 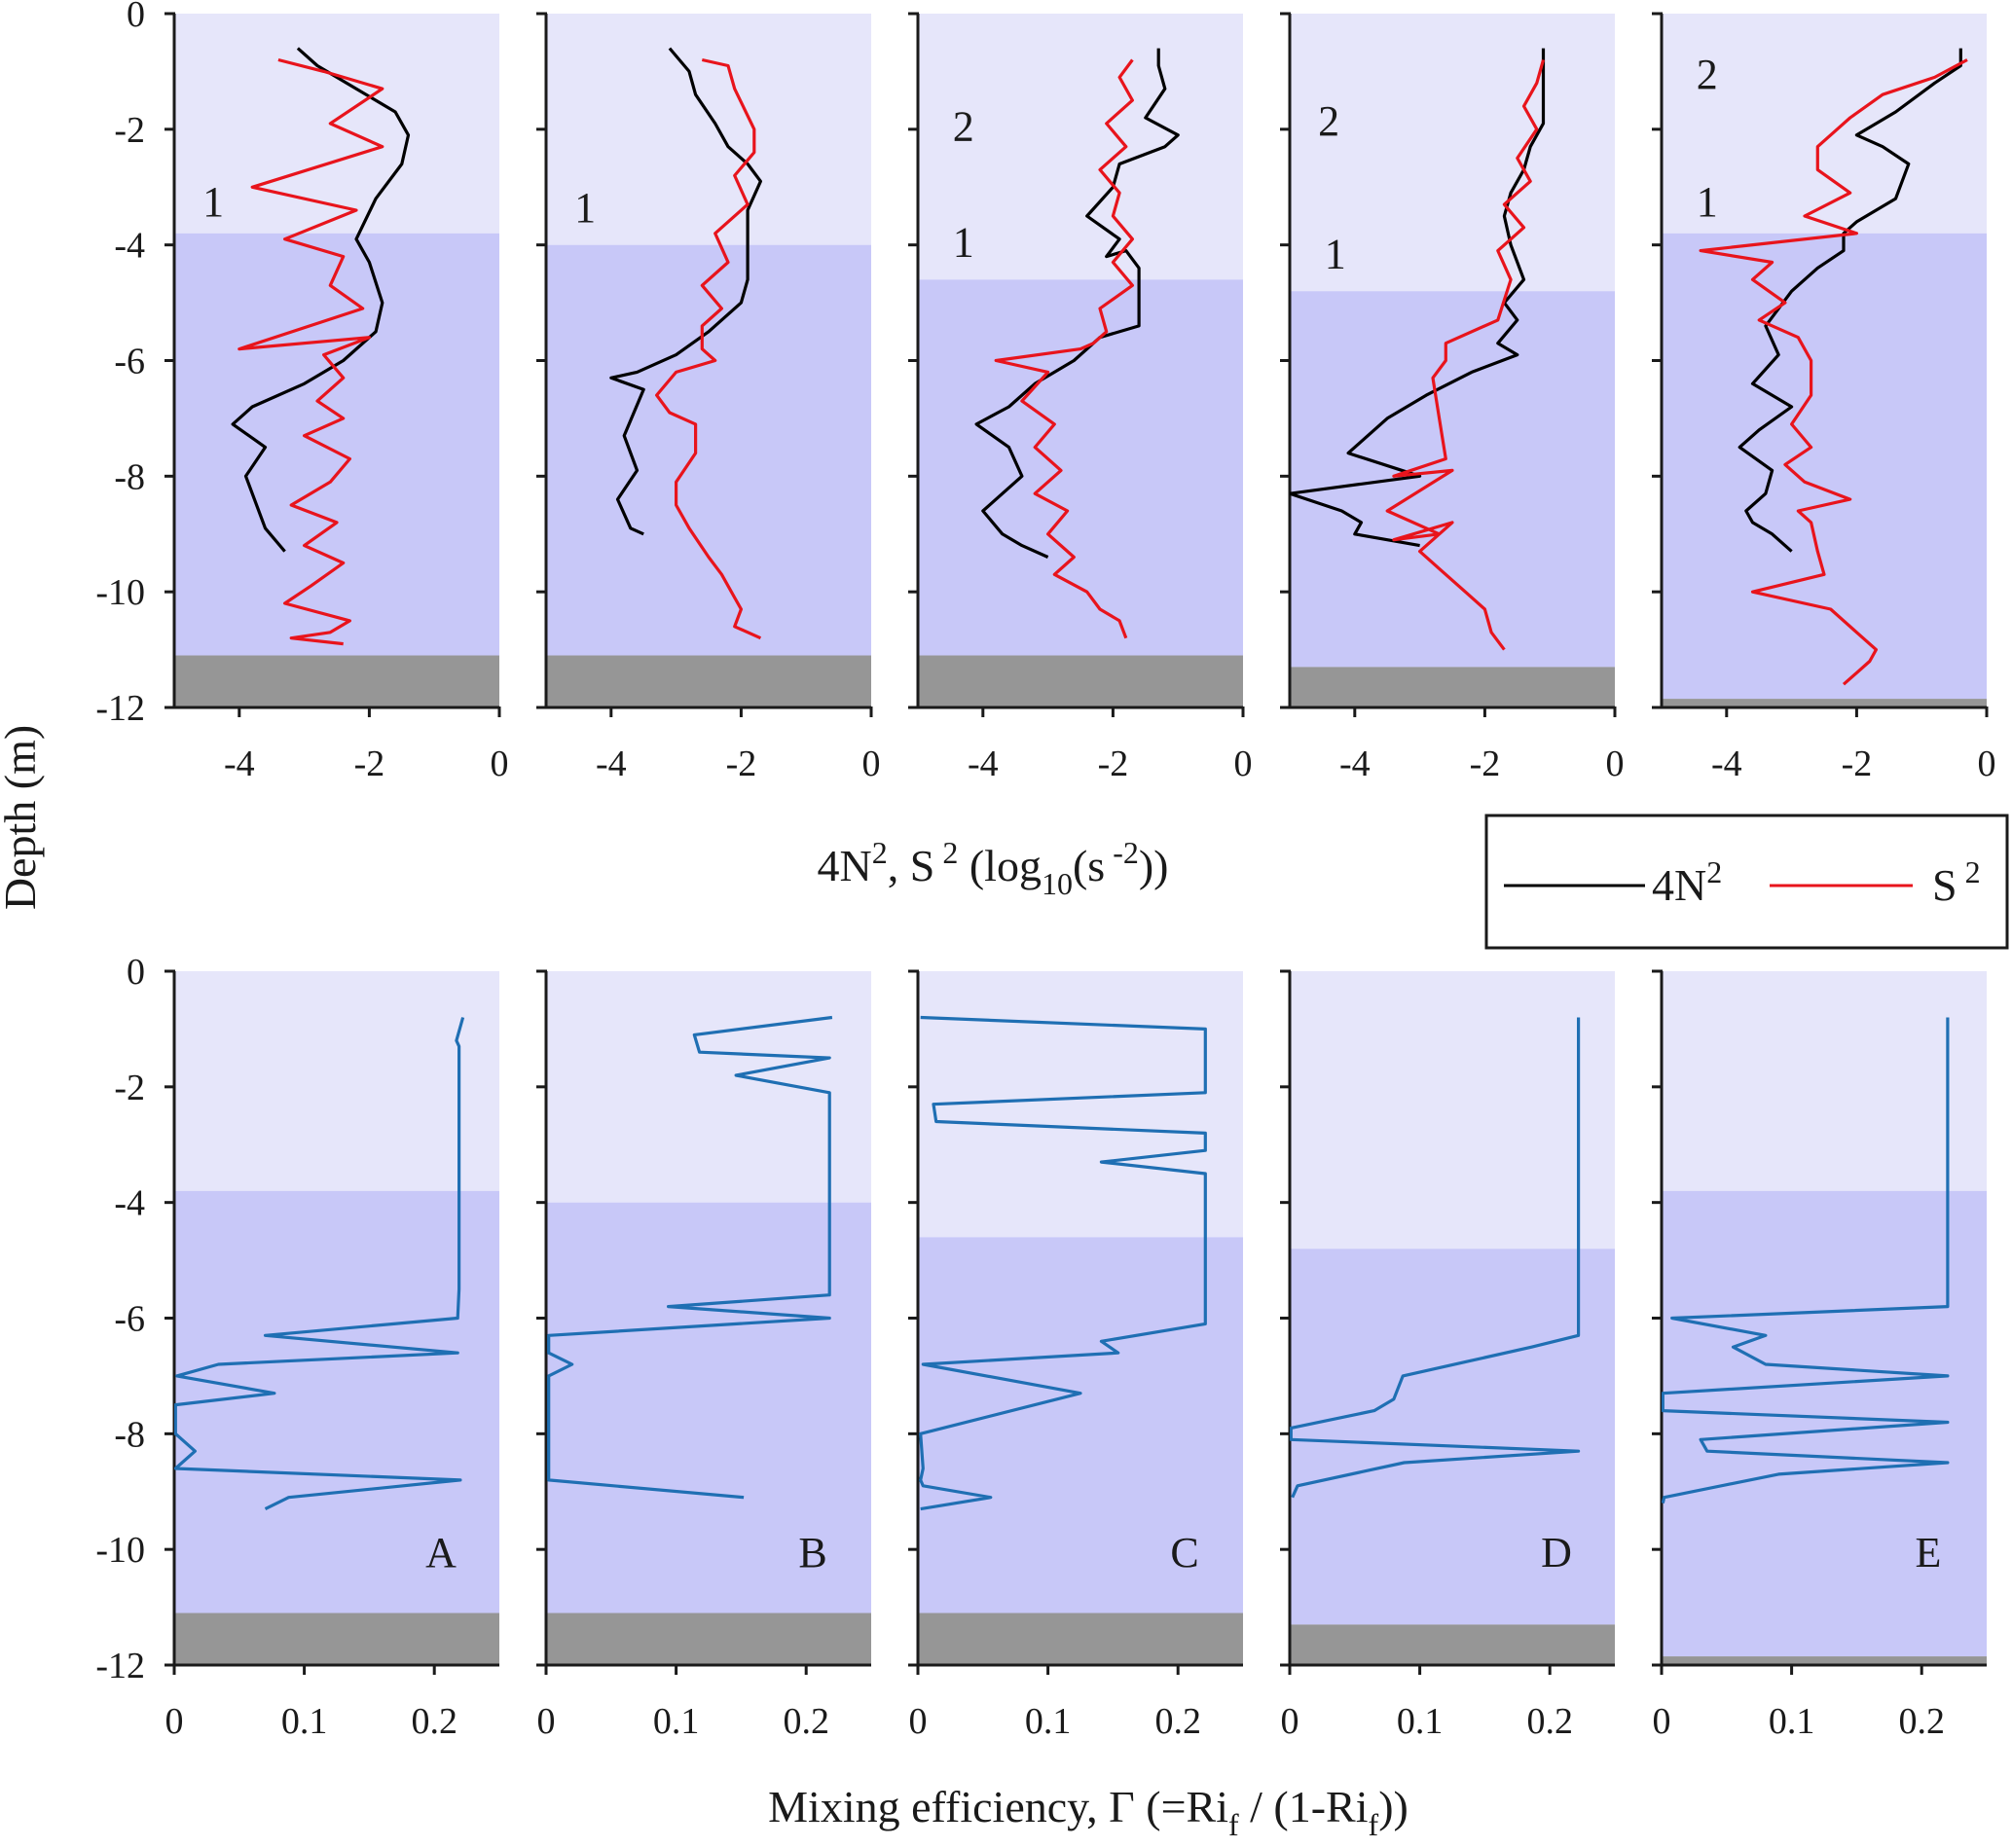 I want to click on panel-e-top: -4 -2 0 2 1, so click(x=1824, y=398).